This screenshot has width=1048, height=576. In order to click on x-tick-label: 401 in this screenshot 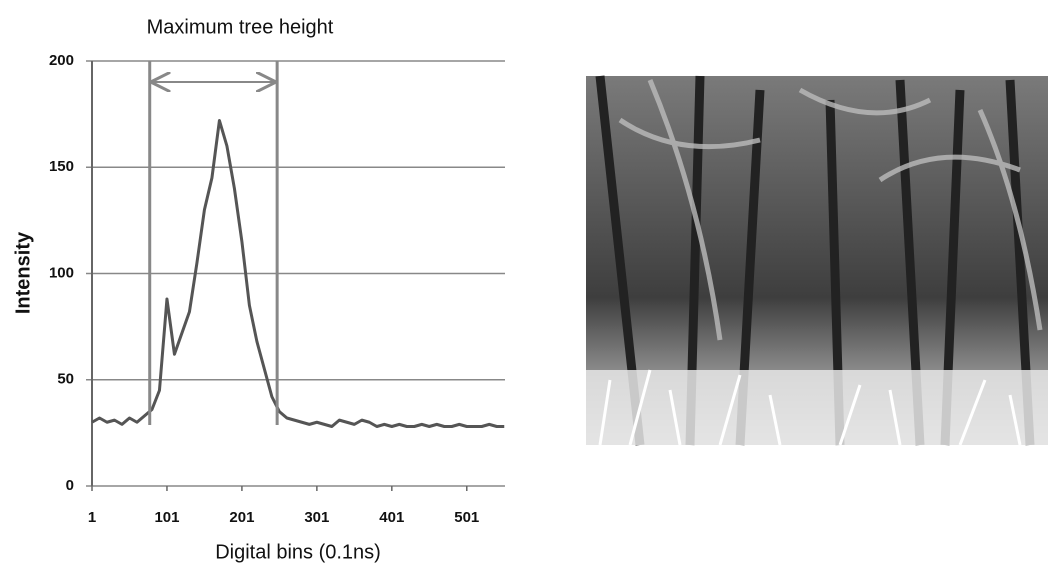, I will do `click(391, 517)`.